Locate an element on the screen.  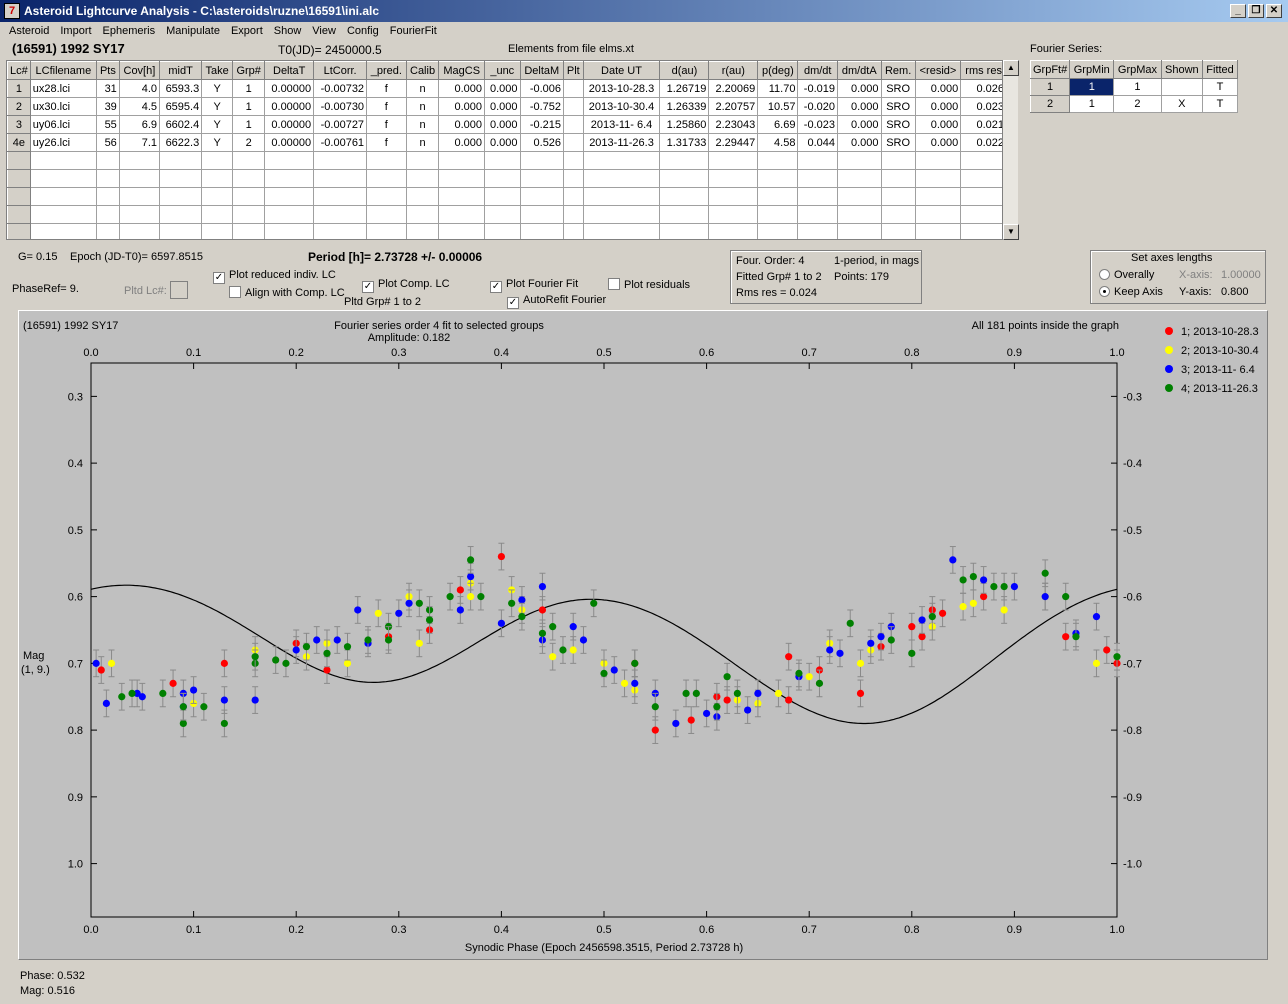
fourier-column-header: GrpFt# is located at coordinates (1050, 69).